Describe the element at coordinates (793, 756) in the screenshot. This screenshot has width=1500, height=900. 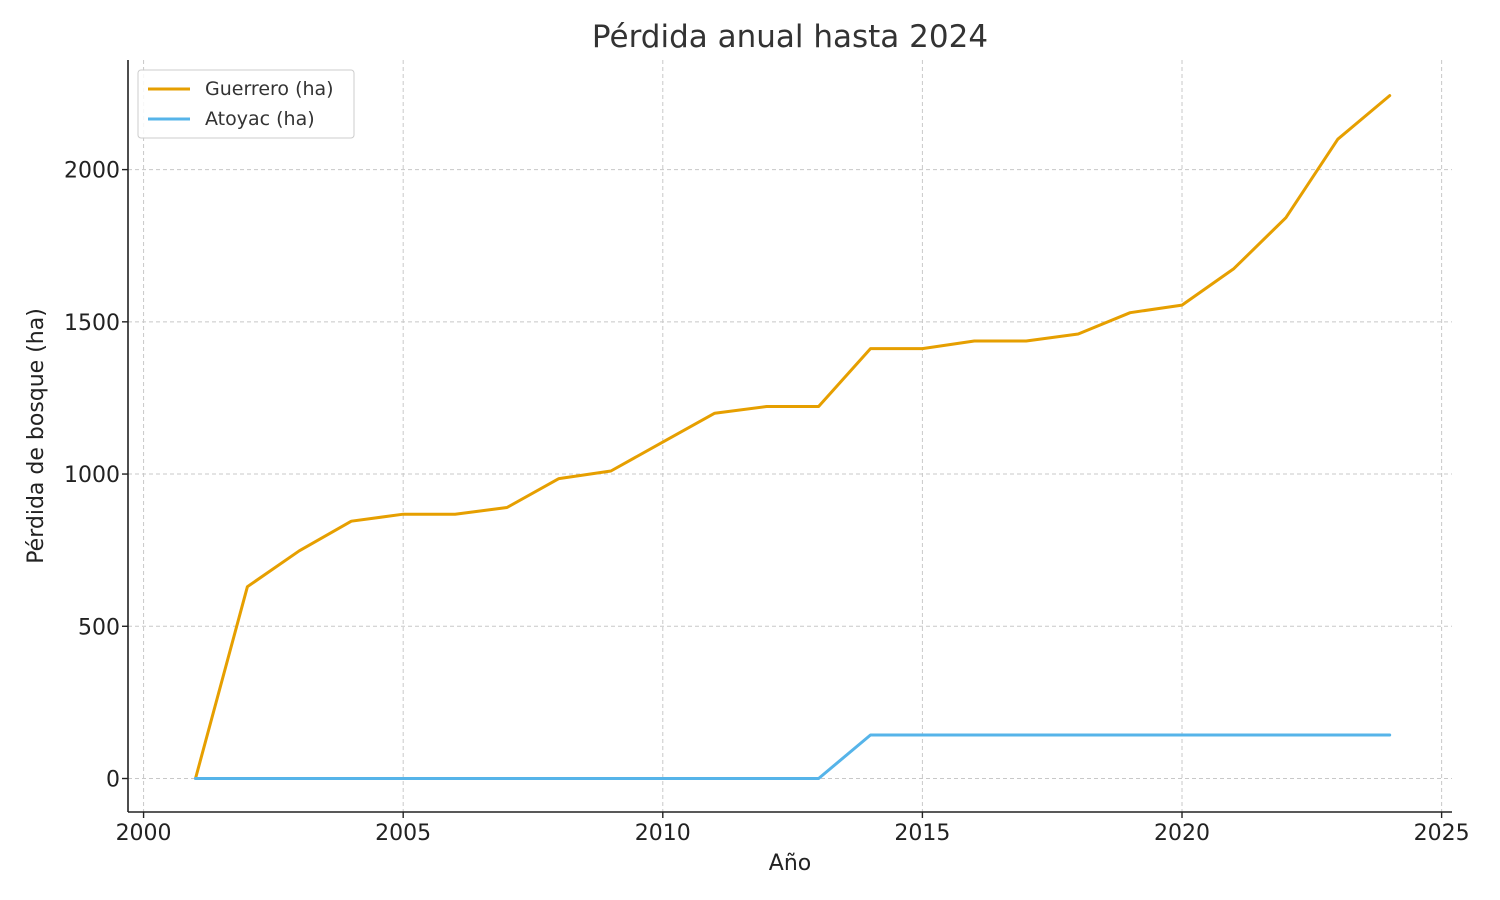
I see `series-line-atoyac` at that location.